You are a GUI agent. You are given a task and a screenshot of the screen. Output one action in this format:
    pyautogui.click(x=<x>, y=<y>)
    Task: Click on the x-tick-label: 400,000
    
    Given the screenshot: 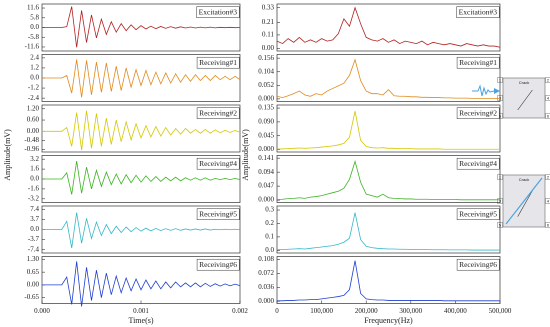 What is the action you would take?
    pyautogui.click(x=455, y=311)
    